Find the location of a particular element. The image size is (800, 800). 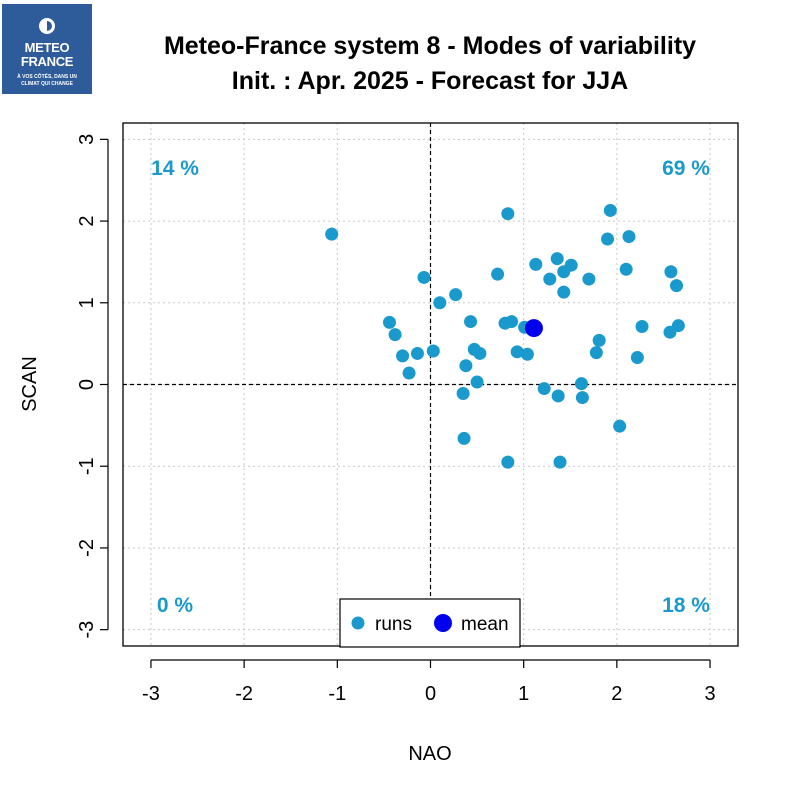

x-tick-label: -1 is located at coordinates (337, 694).